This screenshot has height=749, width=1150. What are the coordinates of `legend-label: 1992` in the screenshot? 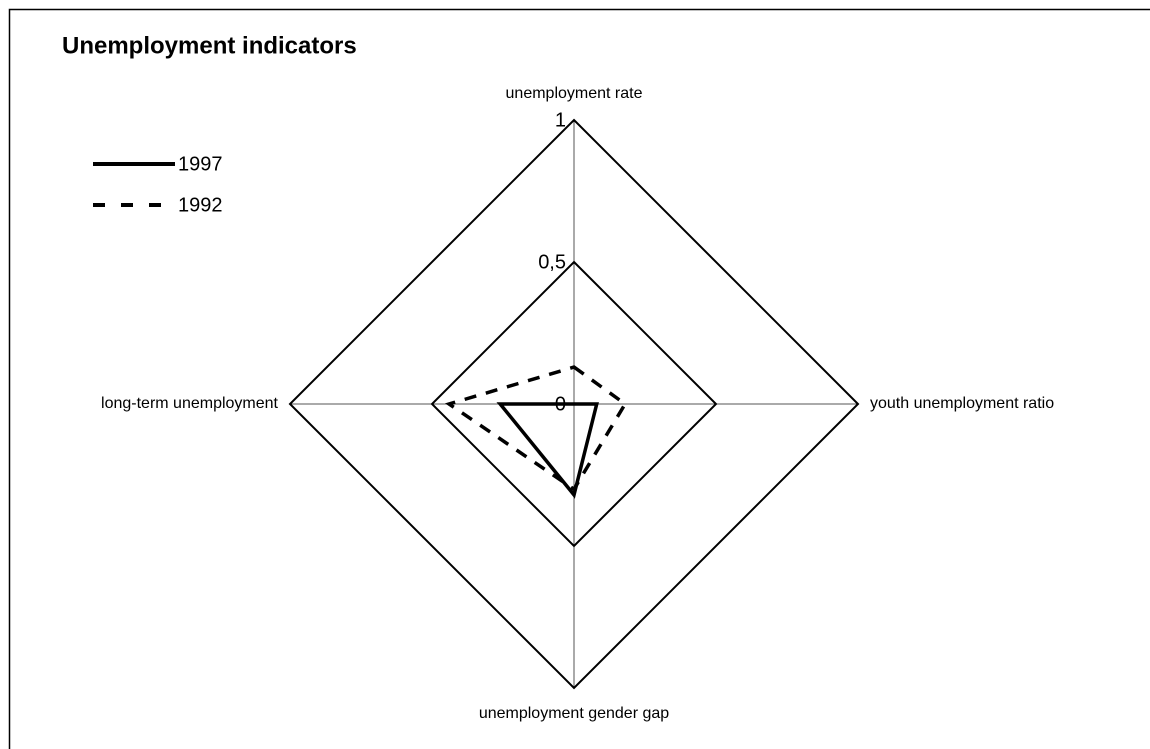 It's located at (200, 205).